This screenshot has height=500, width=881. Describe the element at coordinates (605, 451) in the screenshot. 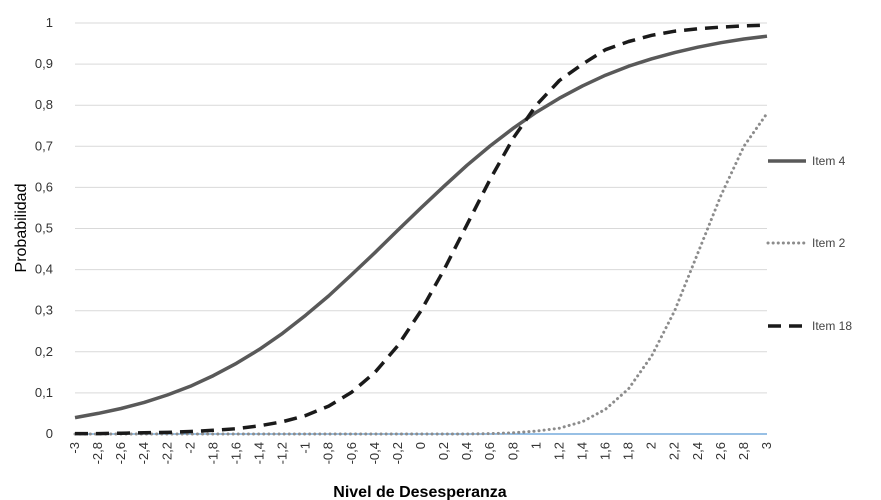

I see `x-tick-label: 1,6` at that location.